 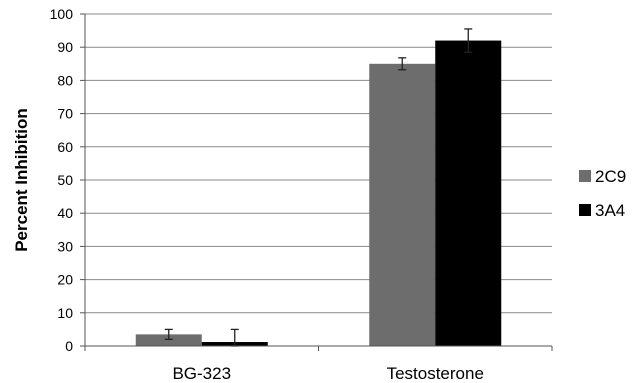 I want to click on y-tick-label: 10, so click(x=65, y=313).